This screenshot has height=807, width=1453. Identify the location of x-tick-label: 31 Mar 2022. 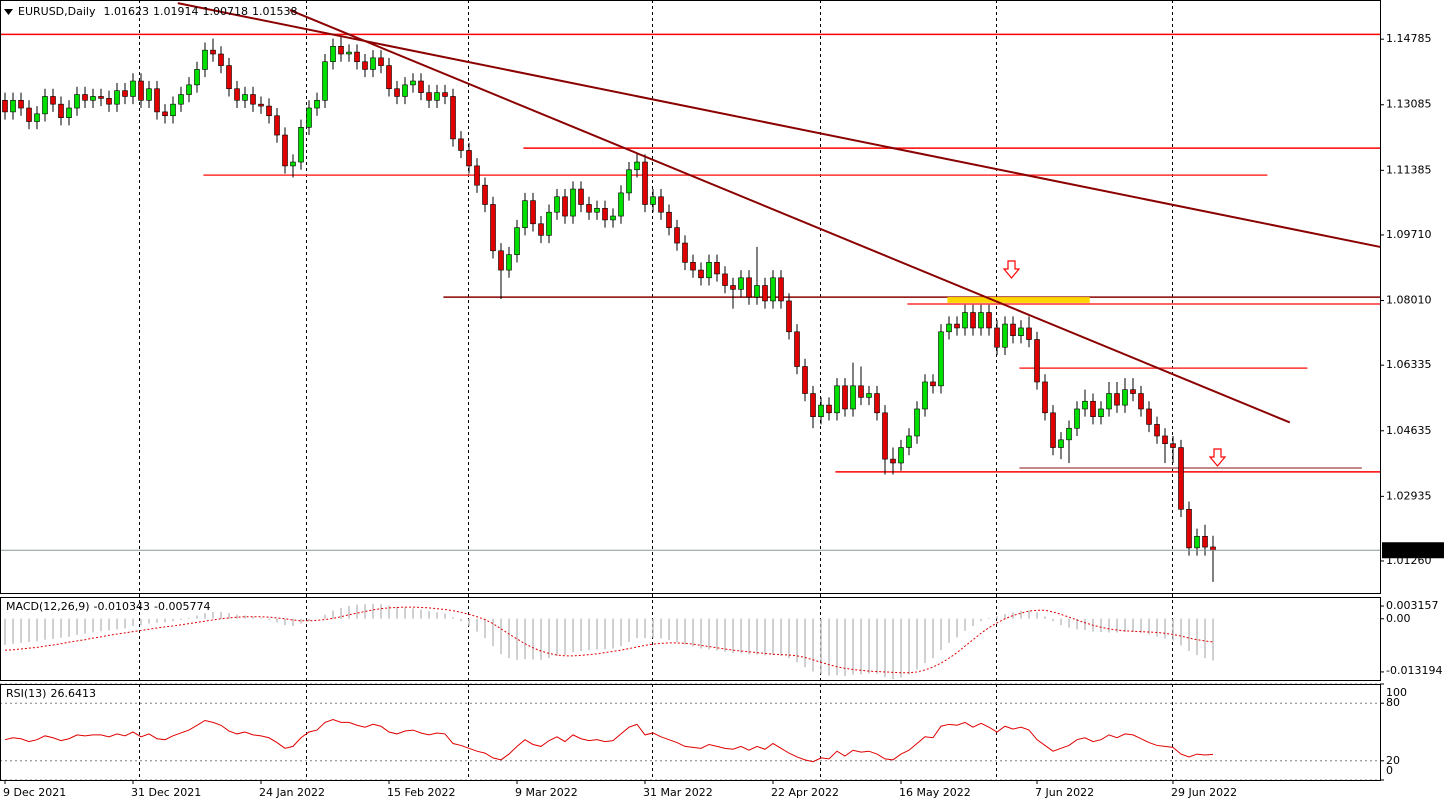
(678, 792).